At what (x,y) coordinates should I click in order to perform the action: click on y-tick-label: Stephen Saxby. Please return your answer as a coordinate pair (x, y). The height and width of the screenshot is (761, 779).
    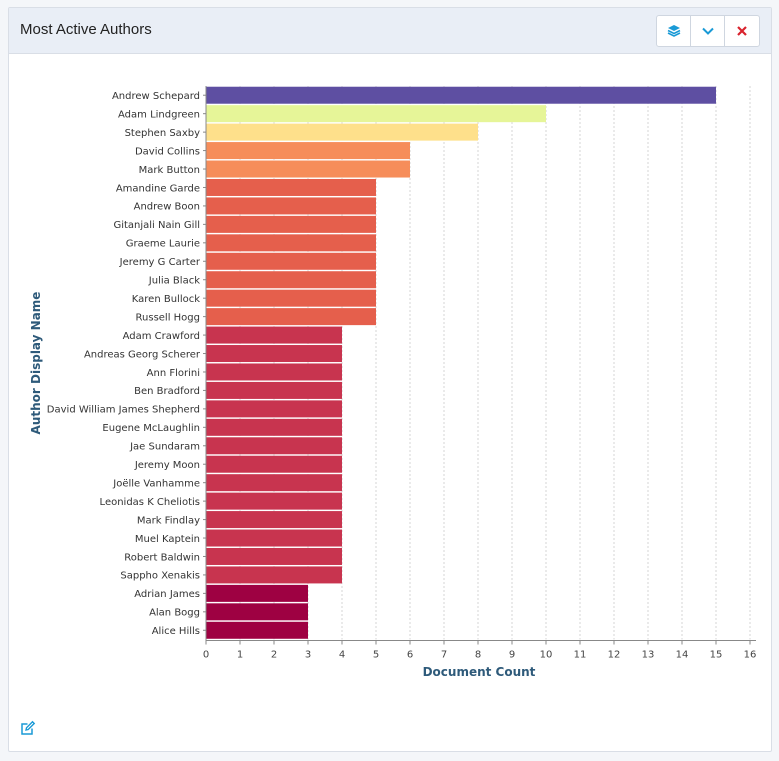
    Looking at the image, I should click on (163, 133).